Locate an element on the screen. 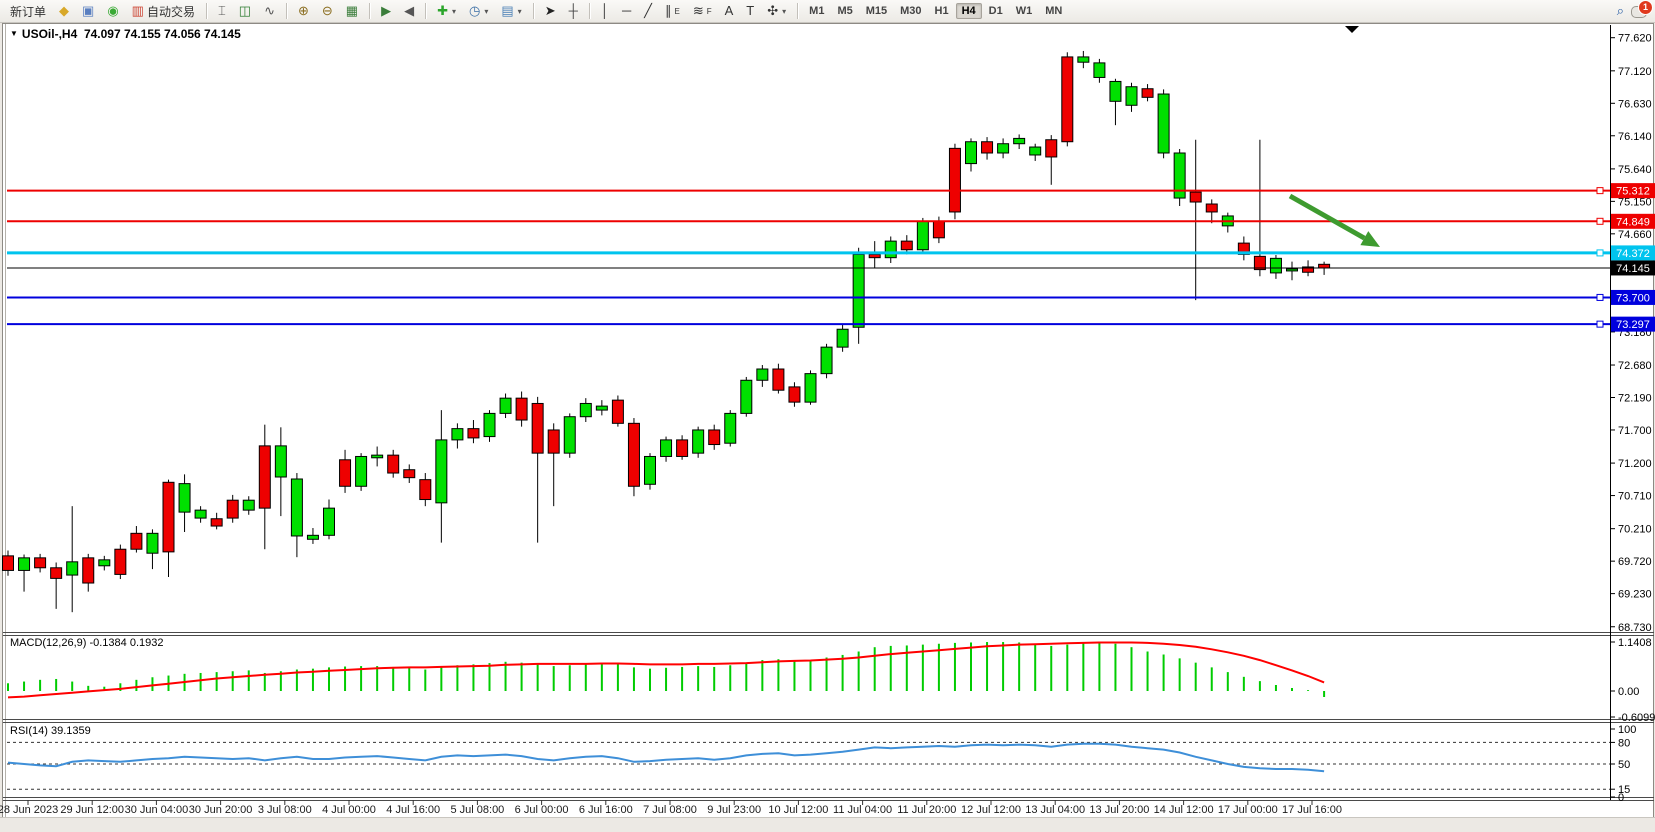 This screenshot has width=1655, height=832. timeframe-m1-button: M1 is located at coordinates (817, 11).